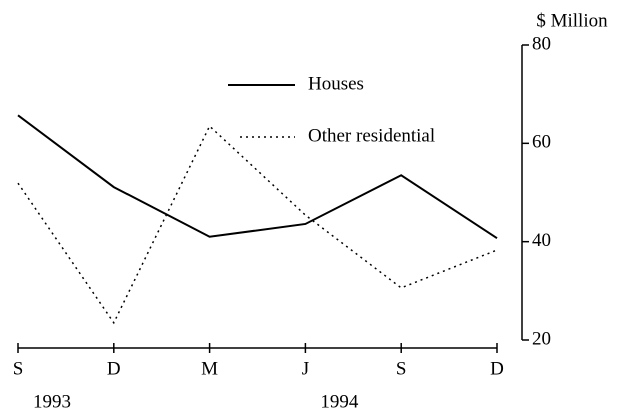 The image size is (627, 414). I want to click on y-tick-label: 60, so click(541, 142).